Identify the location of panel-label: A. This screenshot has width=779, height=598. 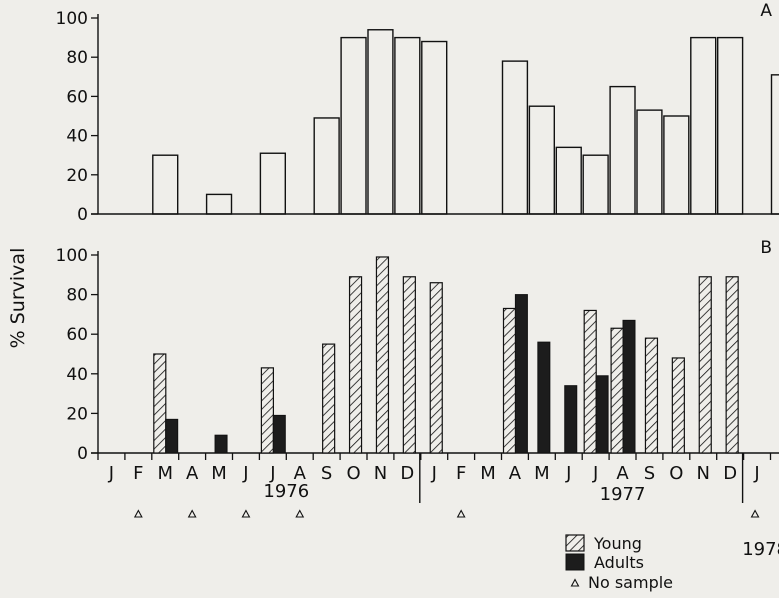
(766, 11).